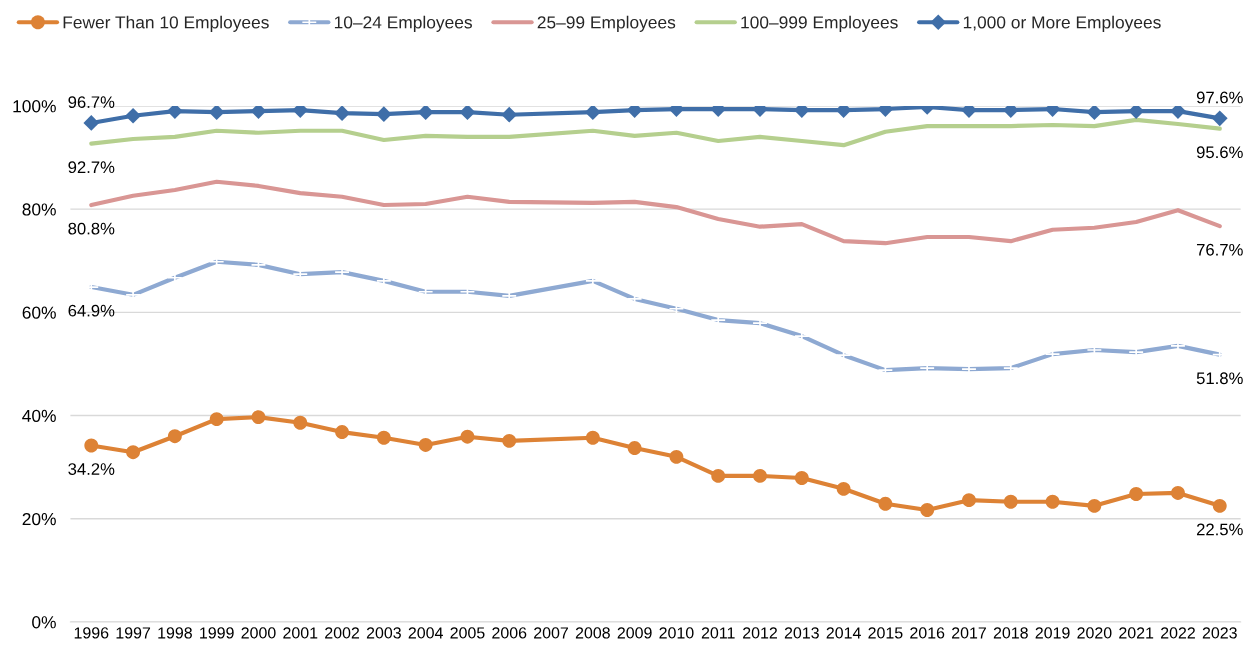 This screenshot has height=654, width=1257. What do you see at coordinates (34, 106) in the screenshot?
I see `y-tick-label: 100%` at bounding box center [34, 106].